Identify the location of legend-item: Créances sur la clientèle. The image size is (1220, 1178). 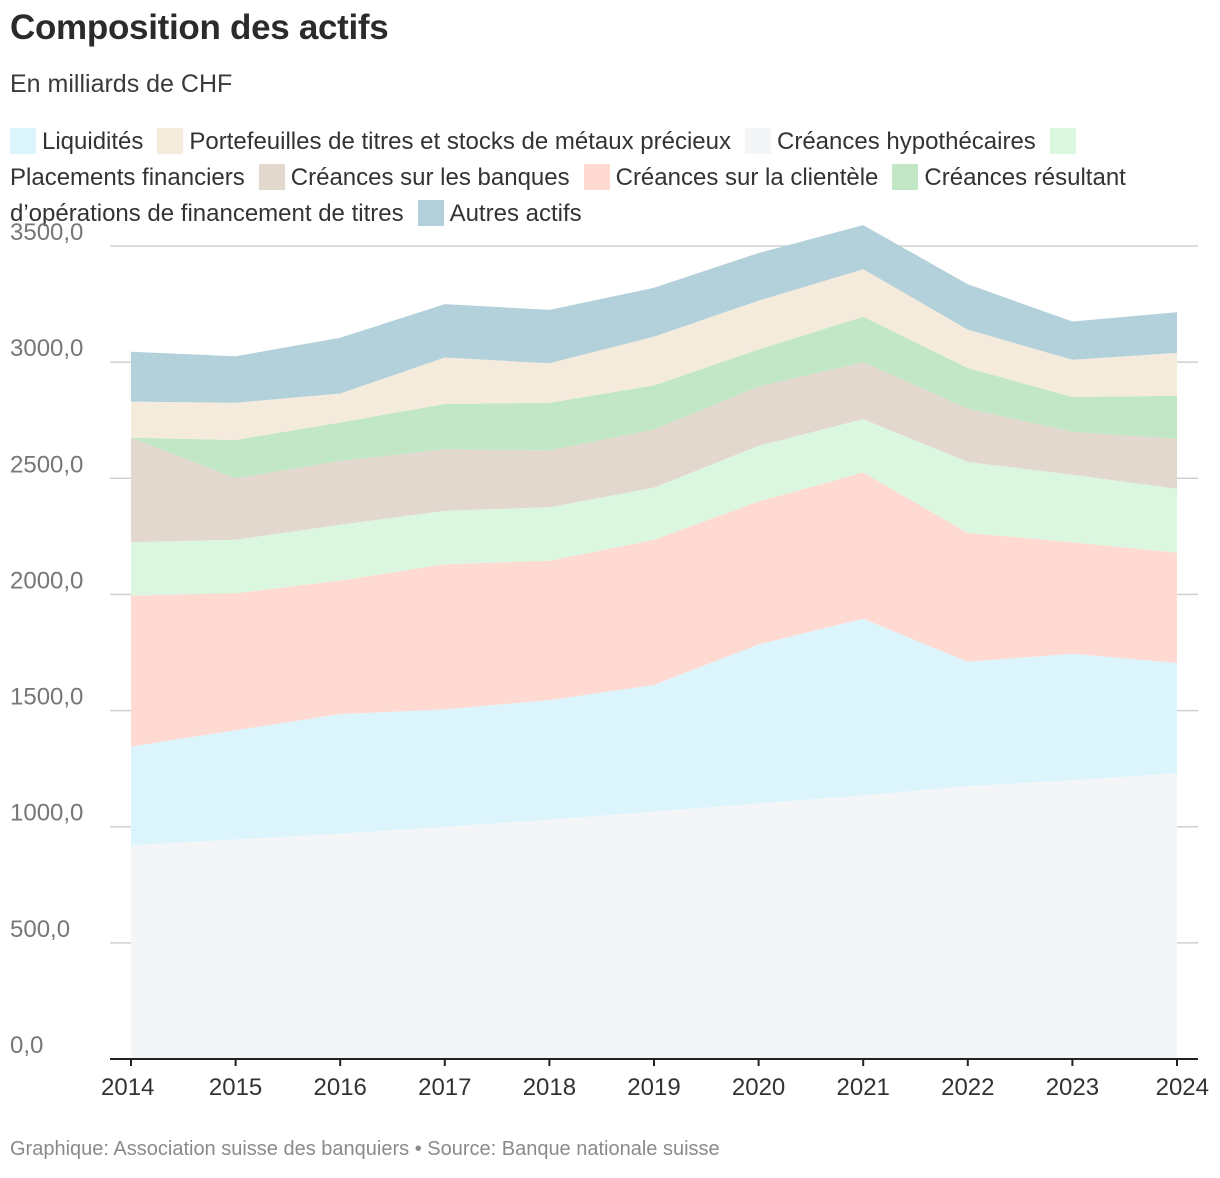
(731, 177).